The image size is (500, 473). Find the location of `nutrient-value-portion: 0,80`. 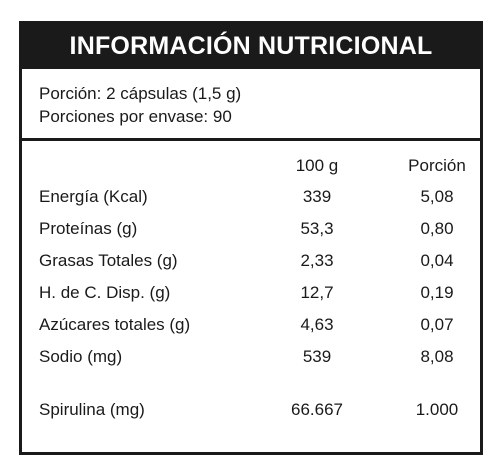

nutrient-value-portion: 0,80 is located at coordinates (437, 228).